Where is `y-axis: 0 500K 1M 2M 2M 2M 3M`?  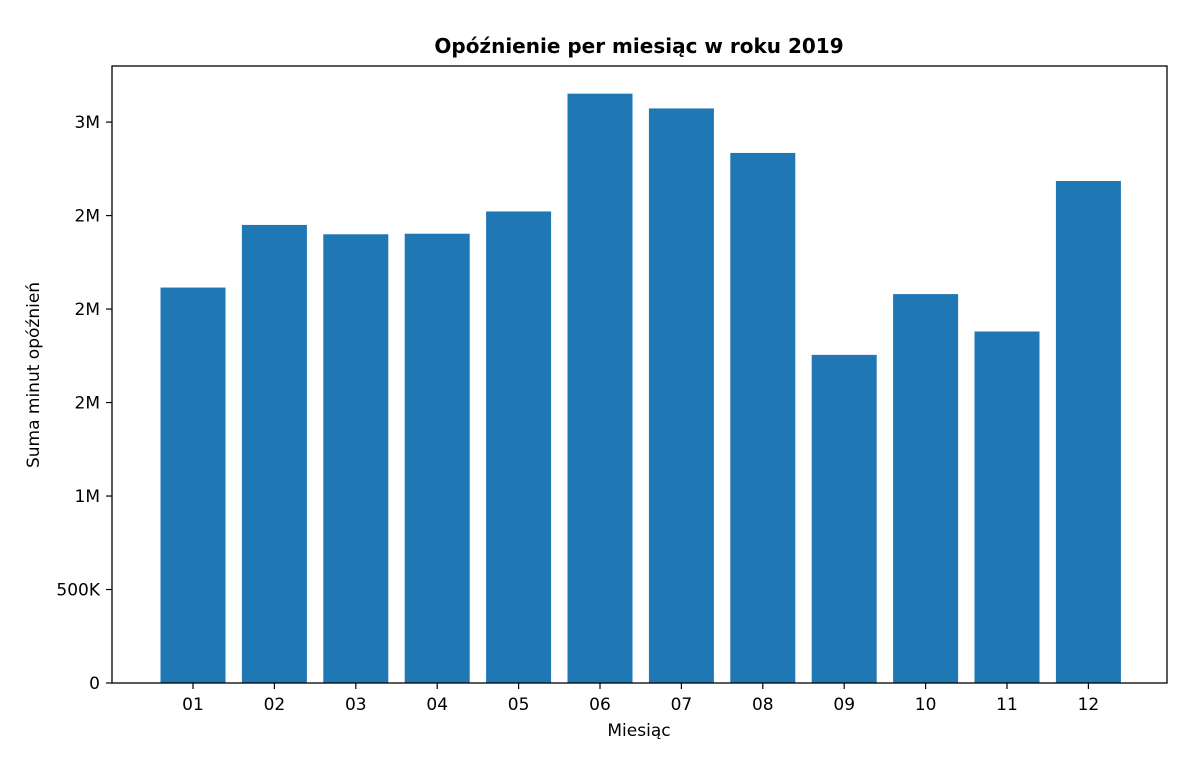
y-axis: 0 500K 1M 2M 2M 2M 3M is located at coordinates (84, 403).